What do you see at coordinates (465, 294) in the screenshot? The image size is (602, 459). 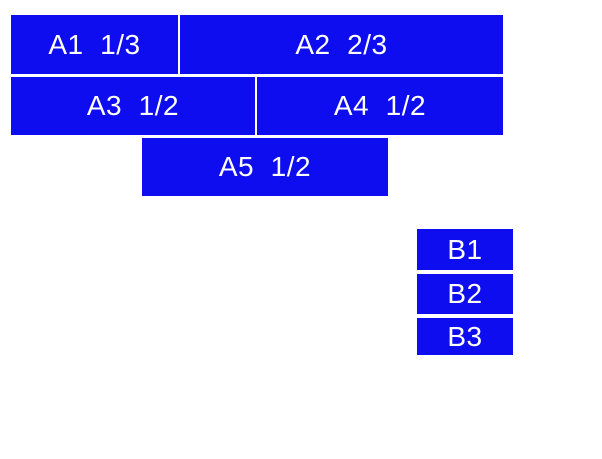 I see `block-b2: B2` at bounding box center [465, 294].